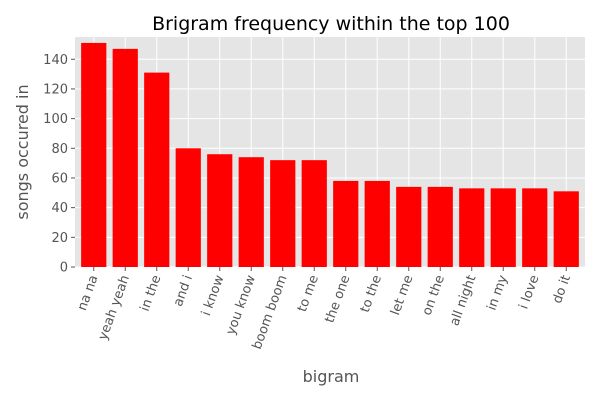  I want to click on x-tick-label: let me, so click(402, 295).